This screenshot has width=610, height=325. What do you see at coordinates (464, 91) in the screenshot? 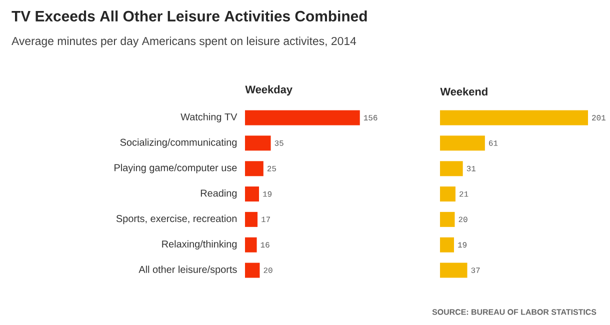
I see `chart-title: Weekend` at bounding box center [464, 91].